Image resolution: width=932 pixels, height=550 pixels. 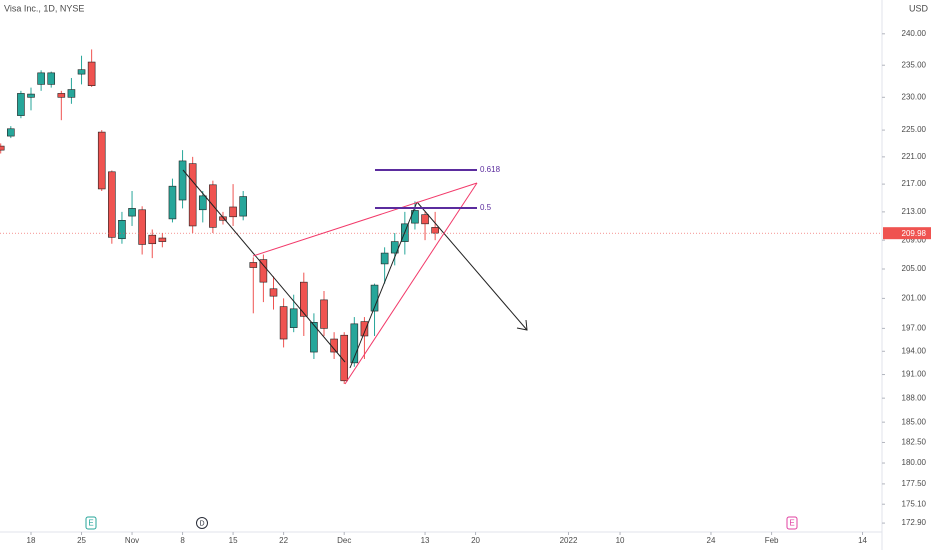 I want to click on x-tick-label: Feb, so click(x=772, y=540).